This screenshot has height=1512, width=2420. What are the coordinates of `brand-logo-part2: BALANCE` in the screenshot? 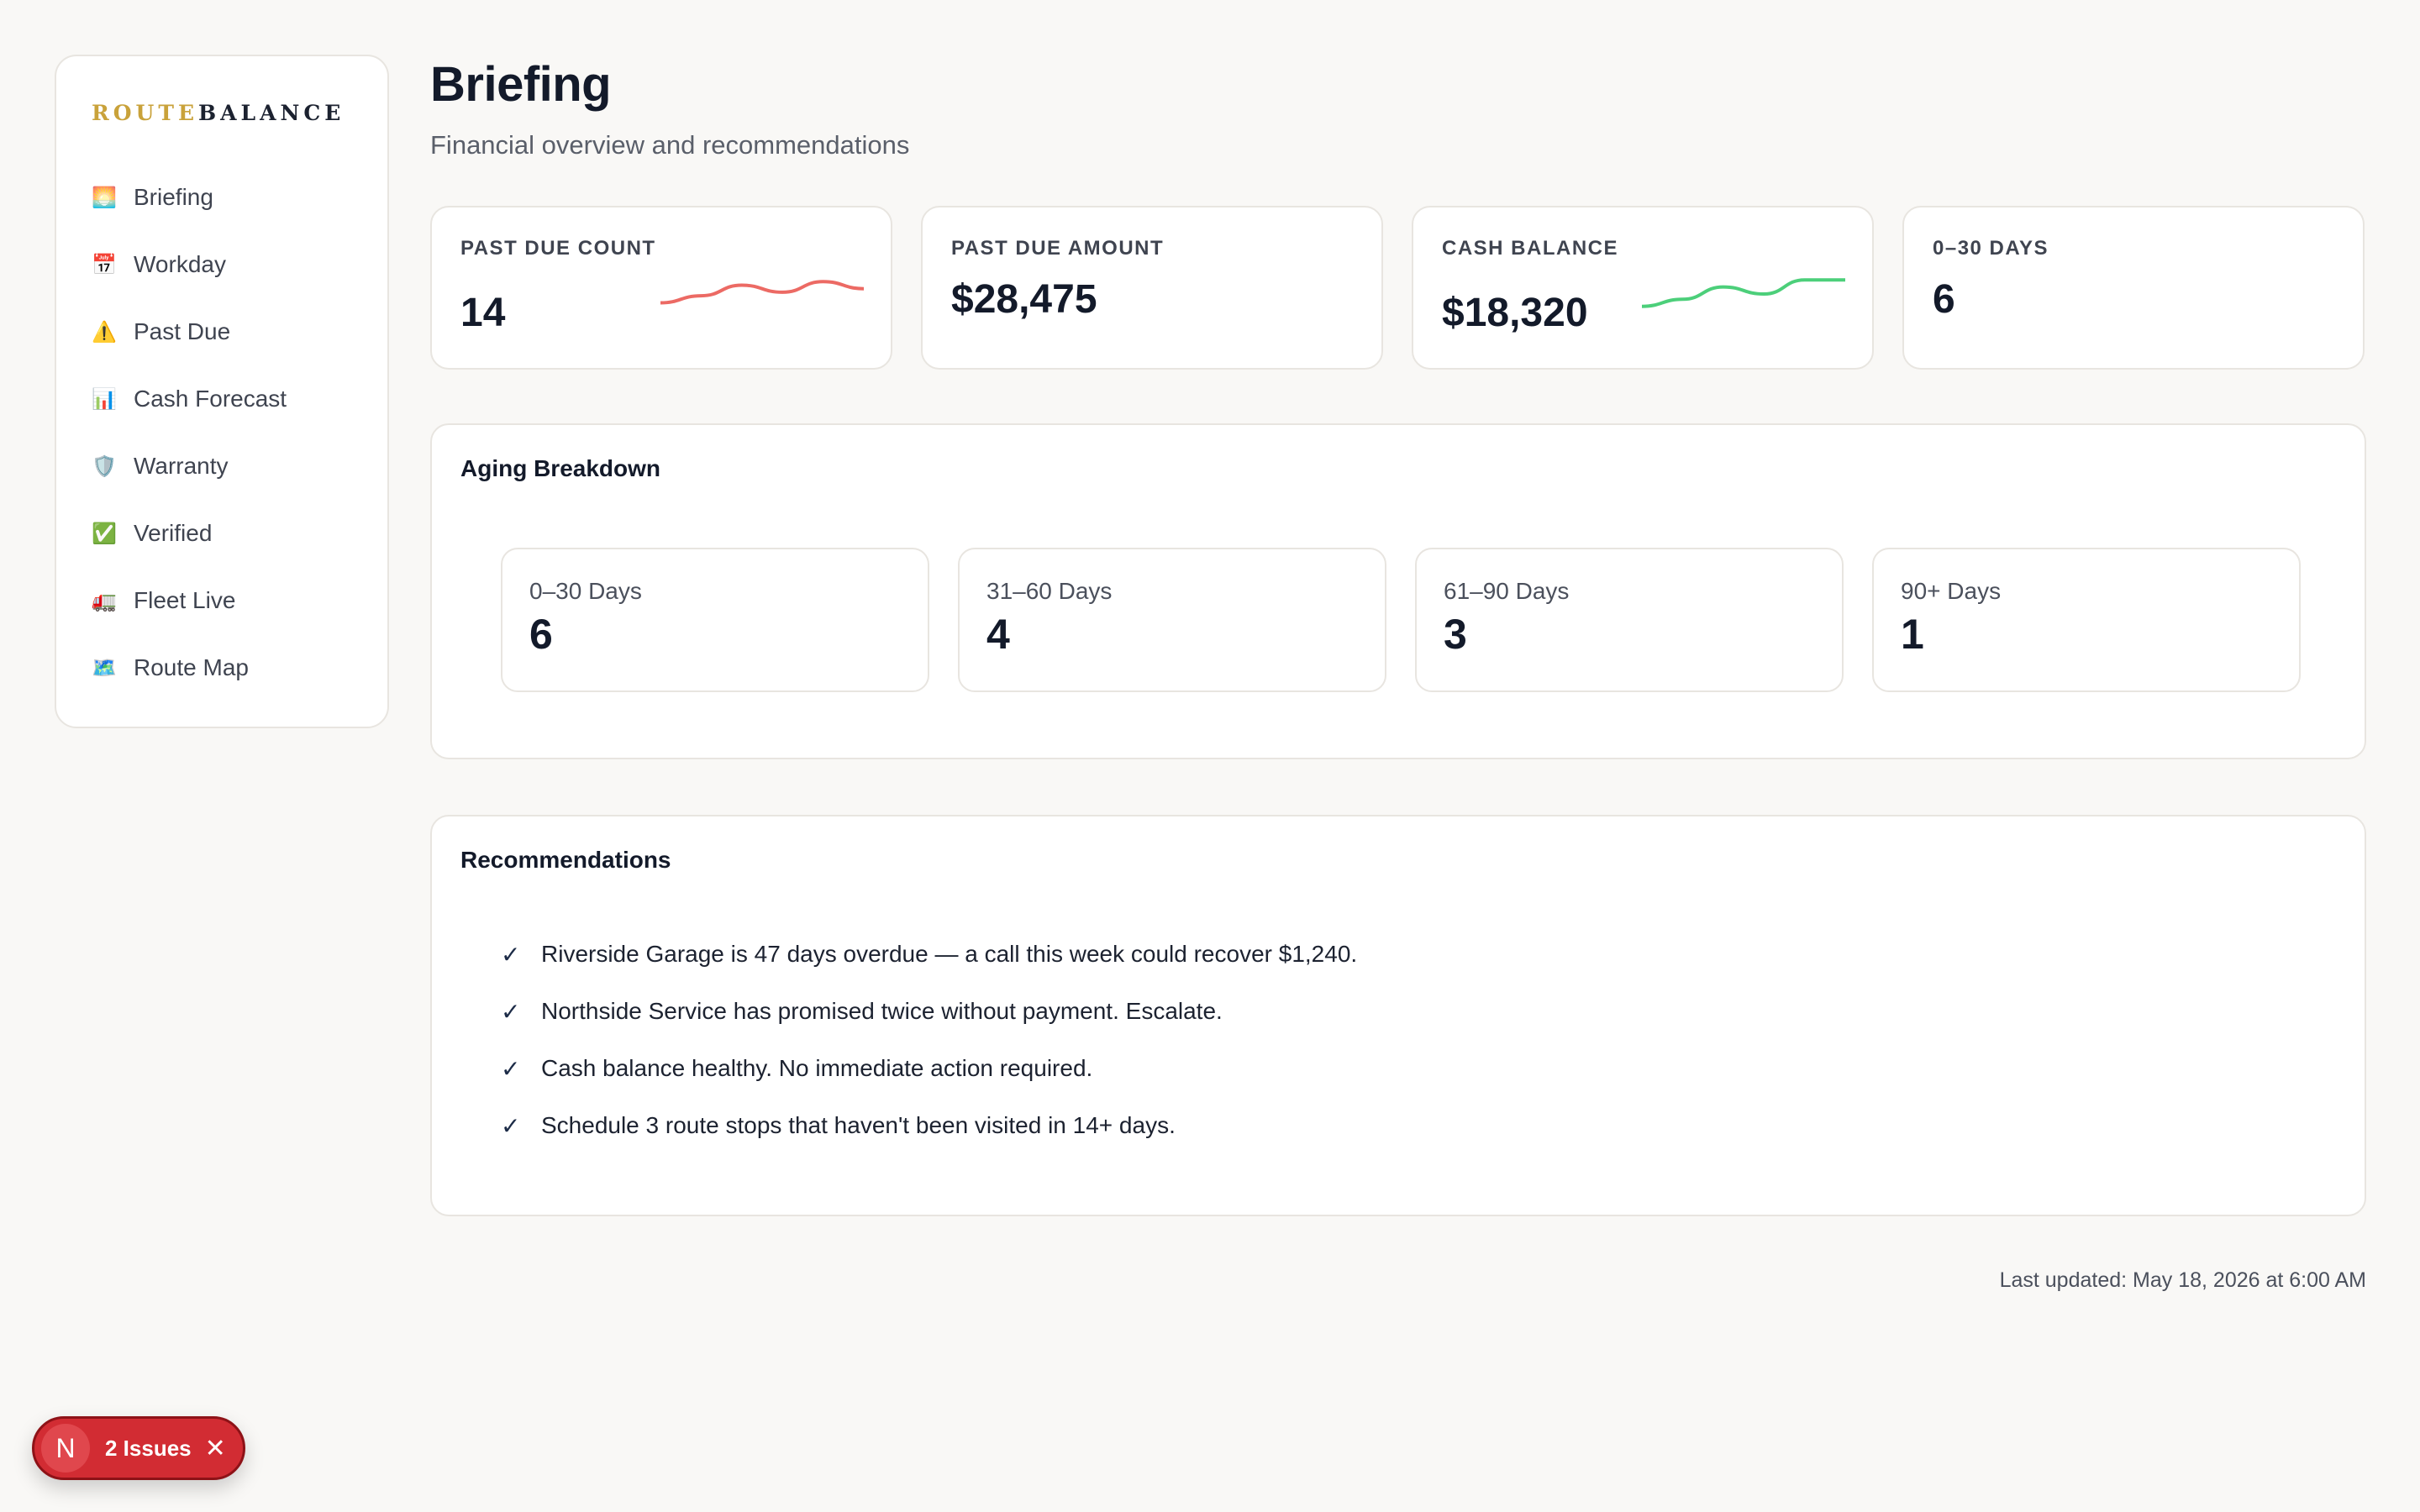 It's located at (271, 113).